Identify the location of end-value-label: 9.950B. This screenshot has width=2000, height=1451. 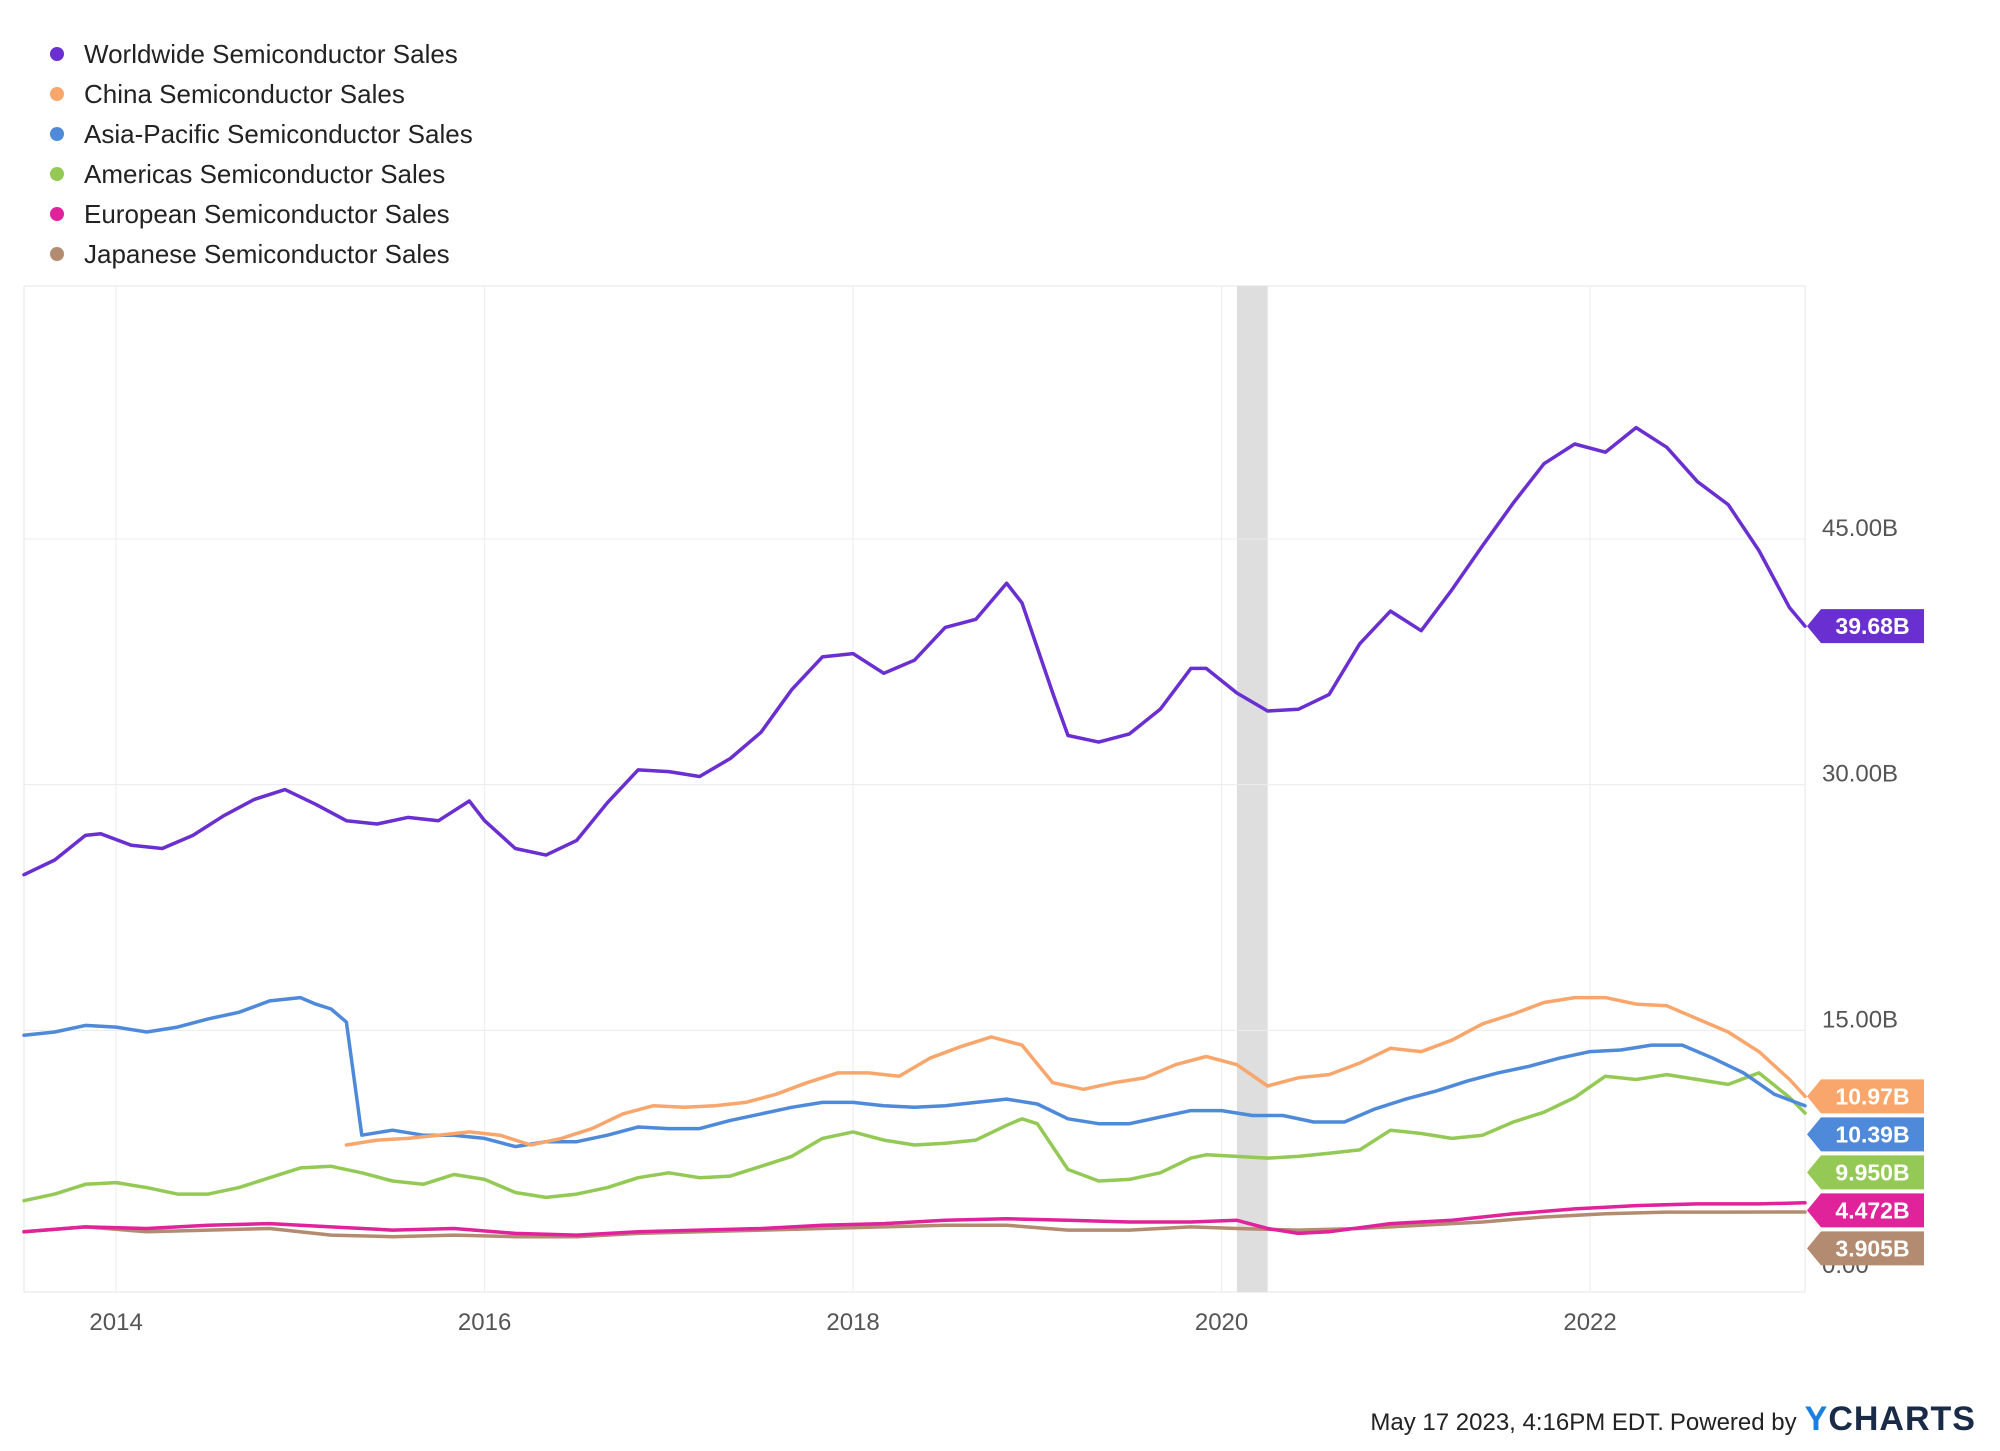
(1872, 1172).